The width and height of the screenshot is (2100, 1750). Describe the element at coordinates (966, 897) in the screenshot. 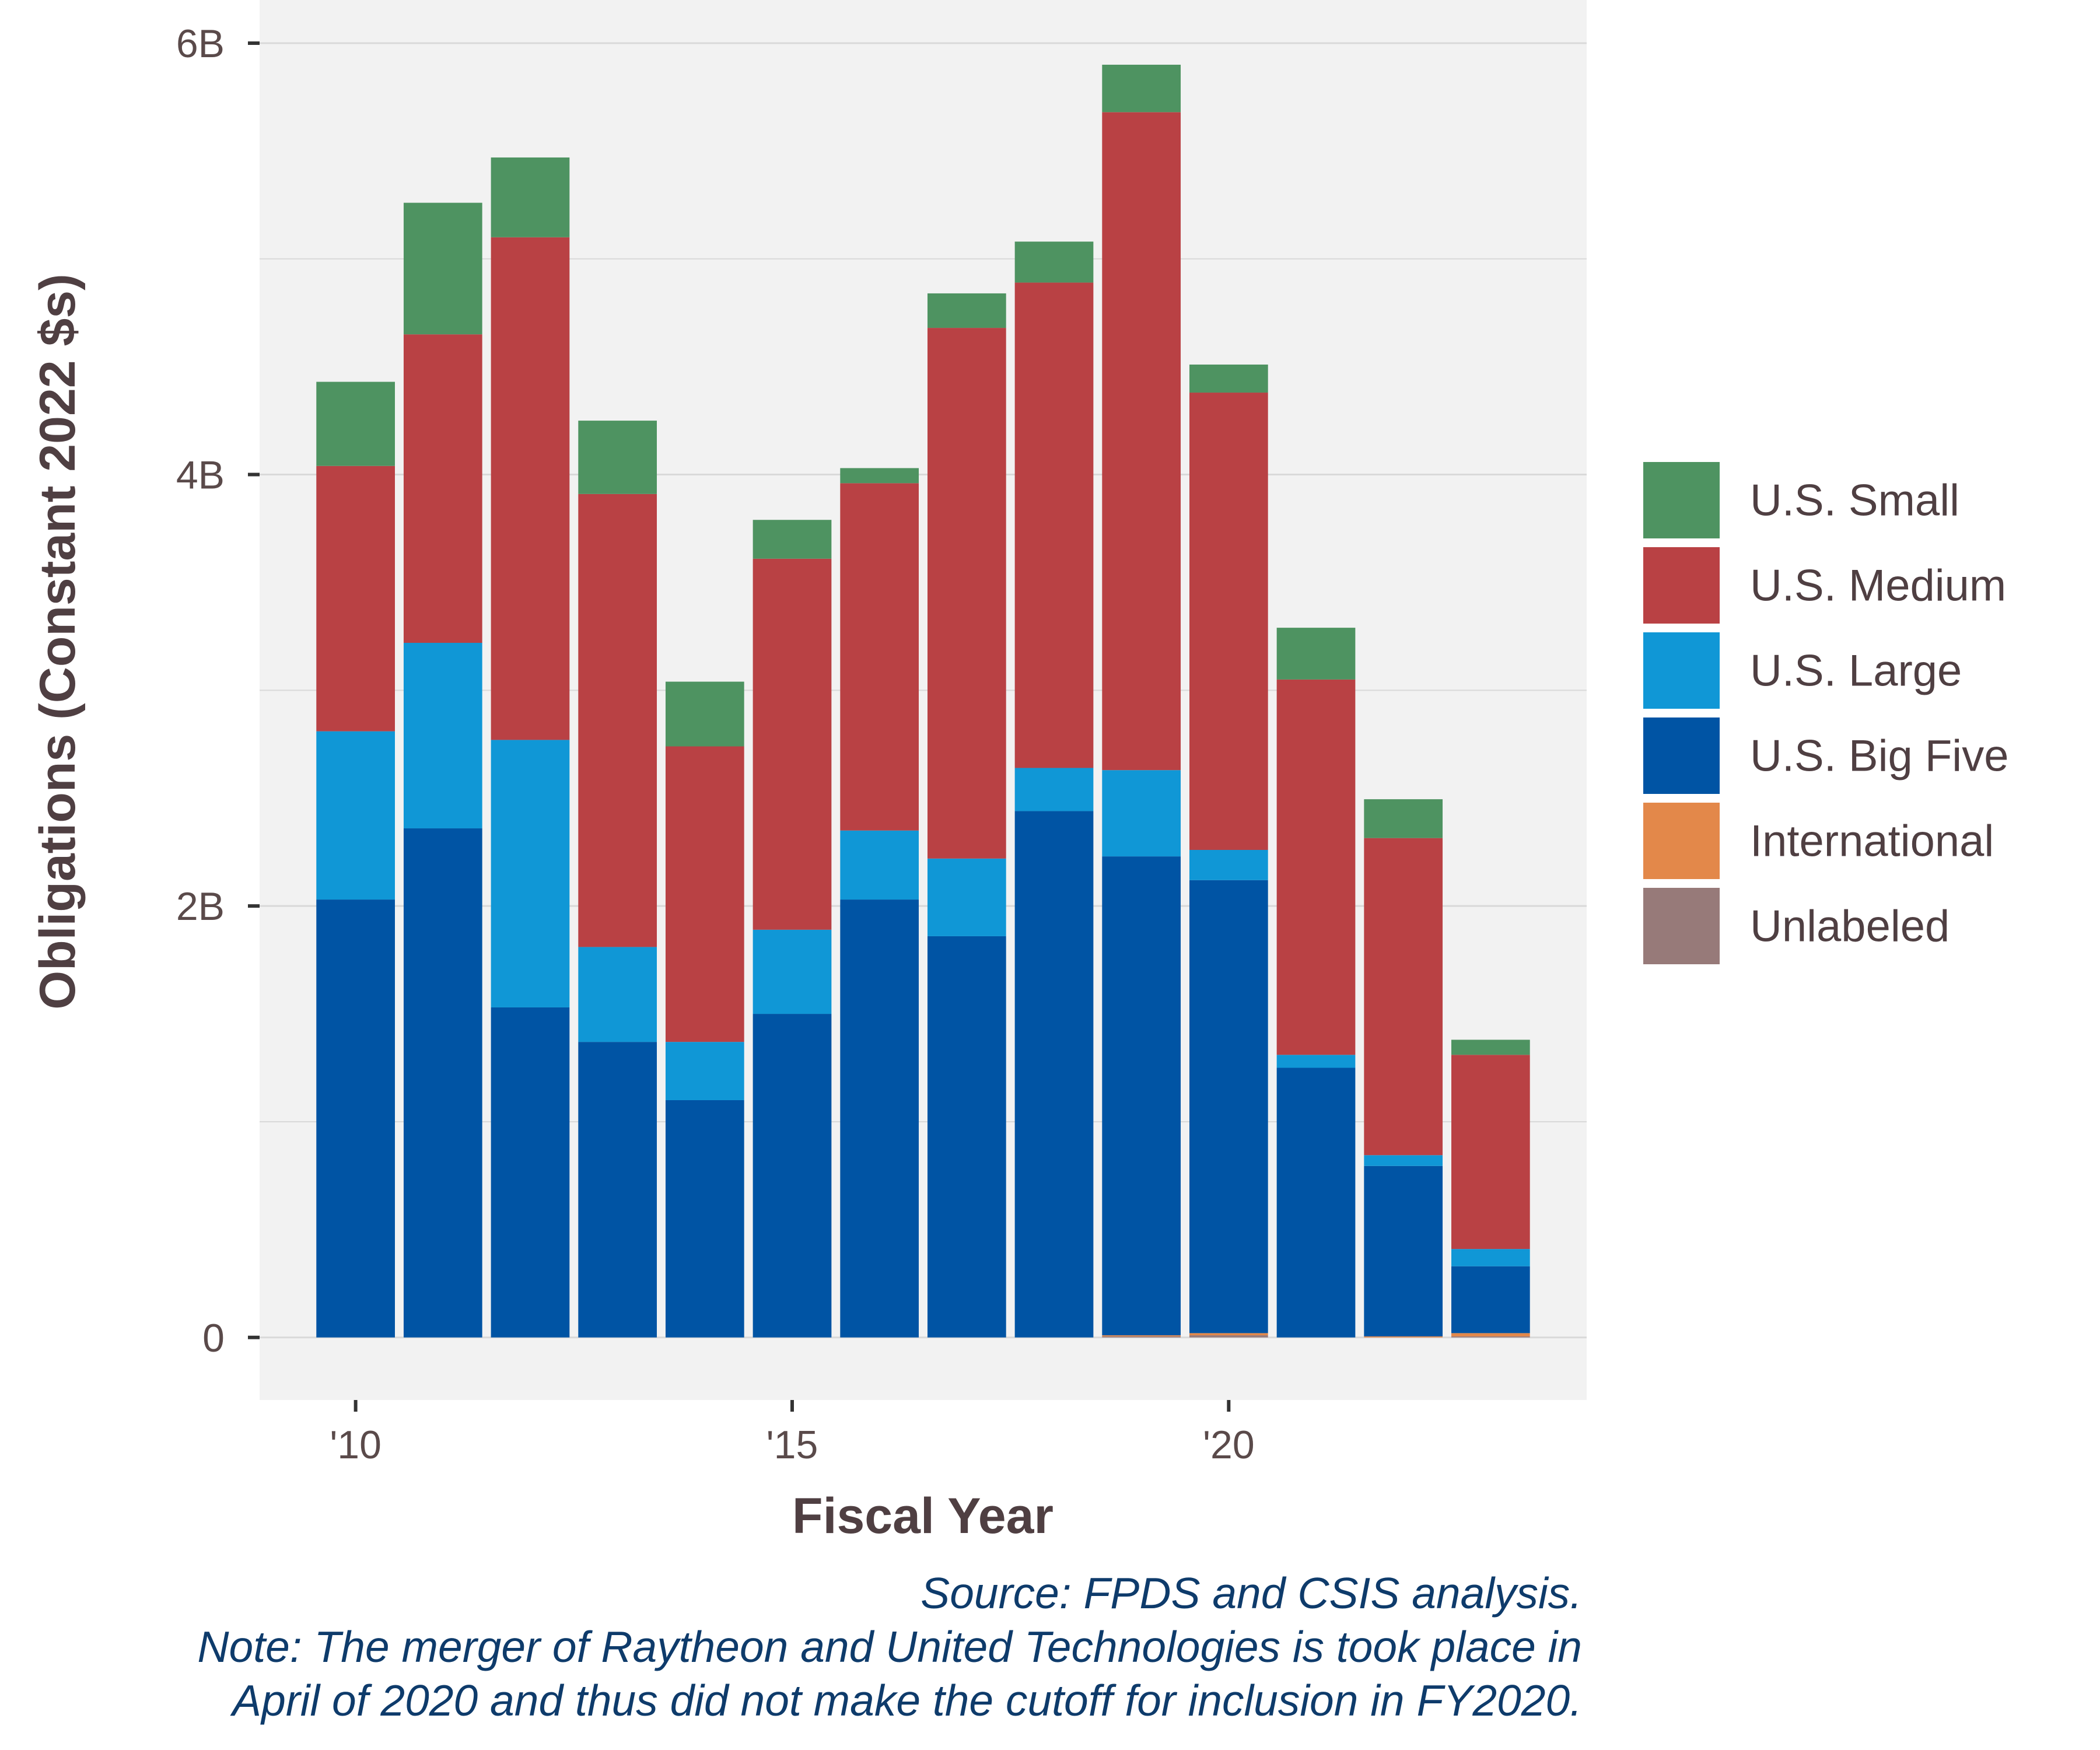

I see `bar-segment-u-s-large-2017` at that location.